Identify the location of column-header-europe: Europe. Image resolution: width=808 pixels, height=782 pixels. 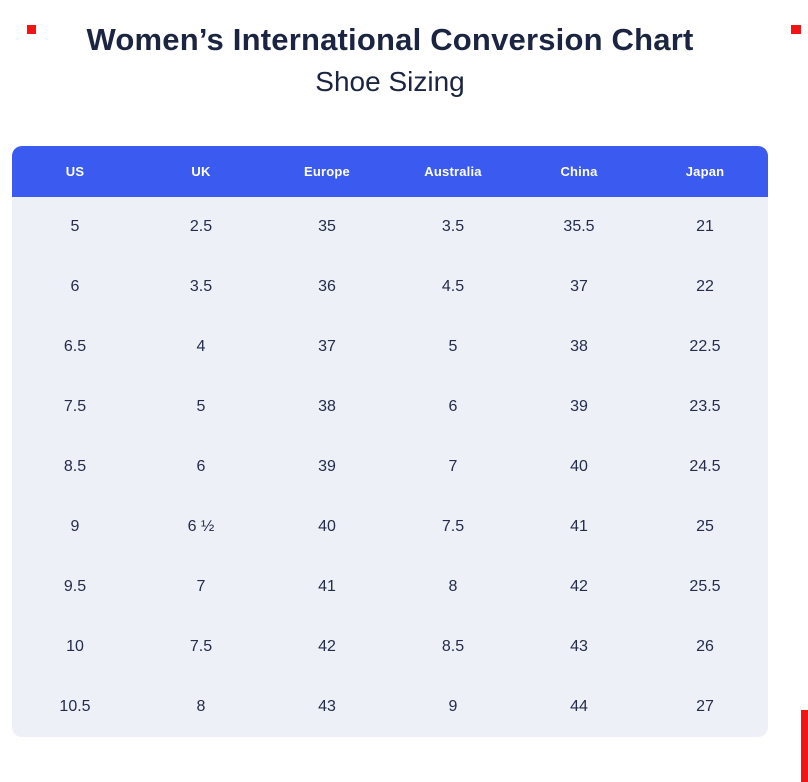
(327, 172).